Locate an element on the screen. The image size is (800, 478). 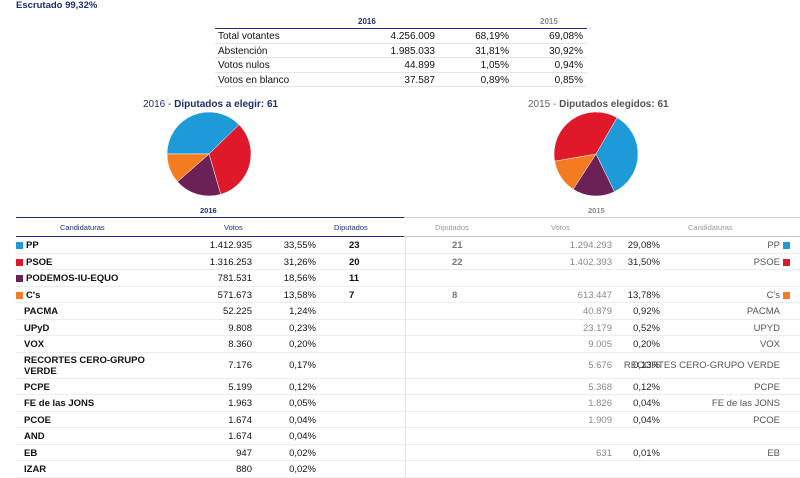
party-name: PCPE is located at coordinates (37, 387).